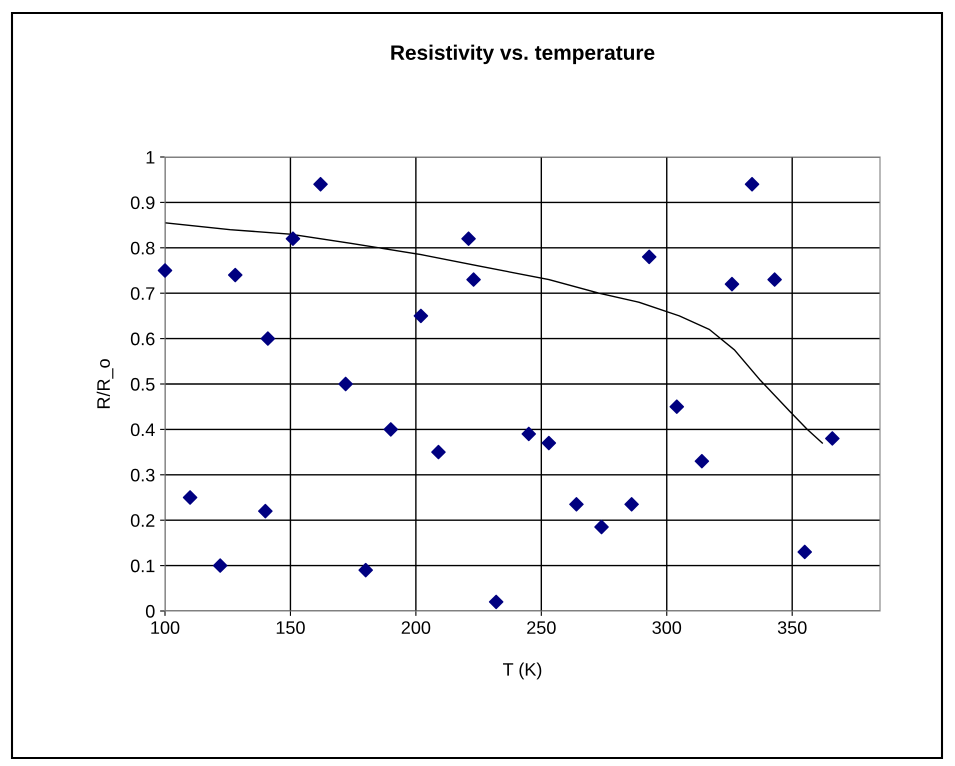 The image size is (955, 766). I want to click on y-tick-label: 1, so click(150, 157).